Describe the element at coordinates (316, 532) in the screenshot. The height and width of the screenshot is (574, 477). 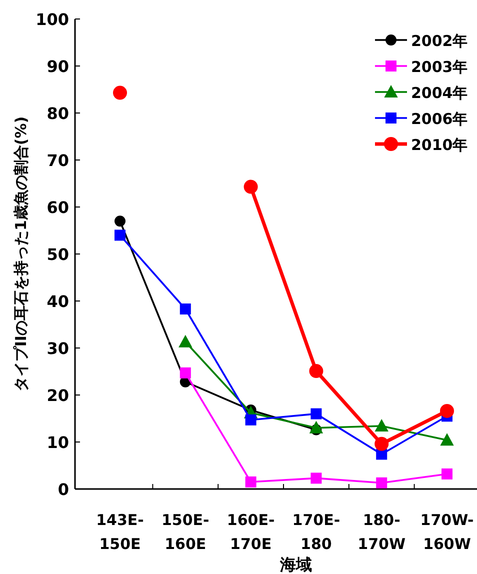
I see `x-tick-label: 170E- 180` at that location.